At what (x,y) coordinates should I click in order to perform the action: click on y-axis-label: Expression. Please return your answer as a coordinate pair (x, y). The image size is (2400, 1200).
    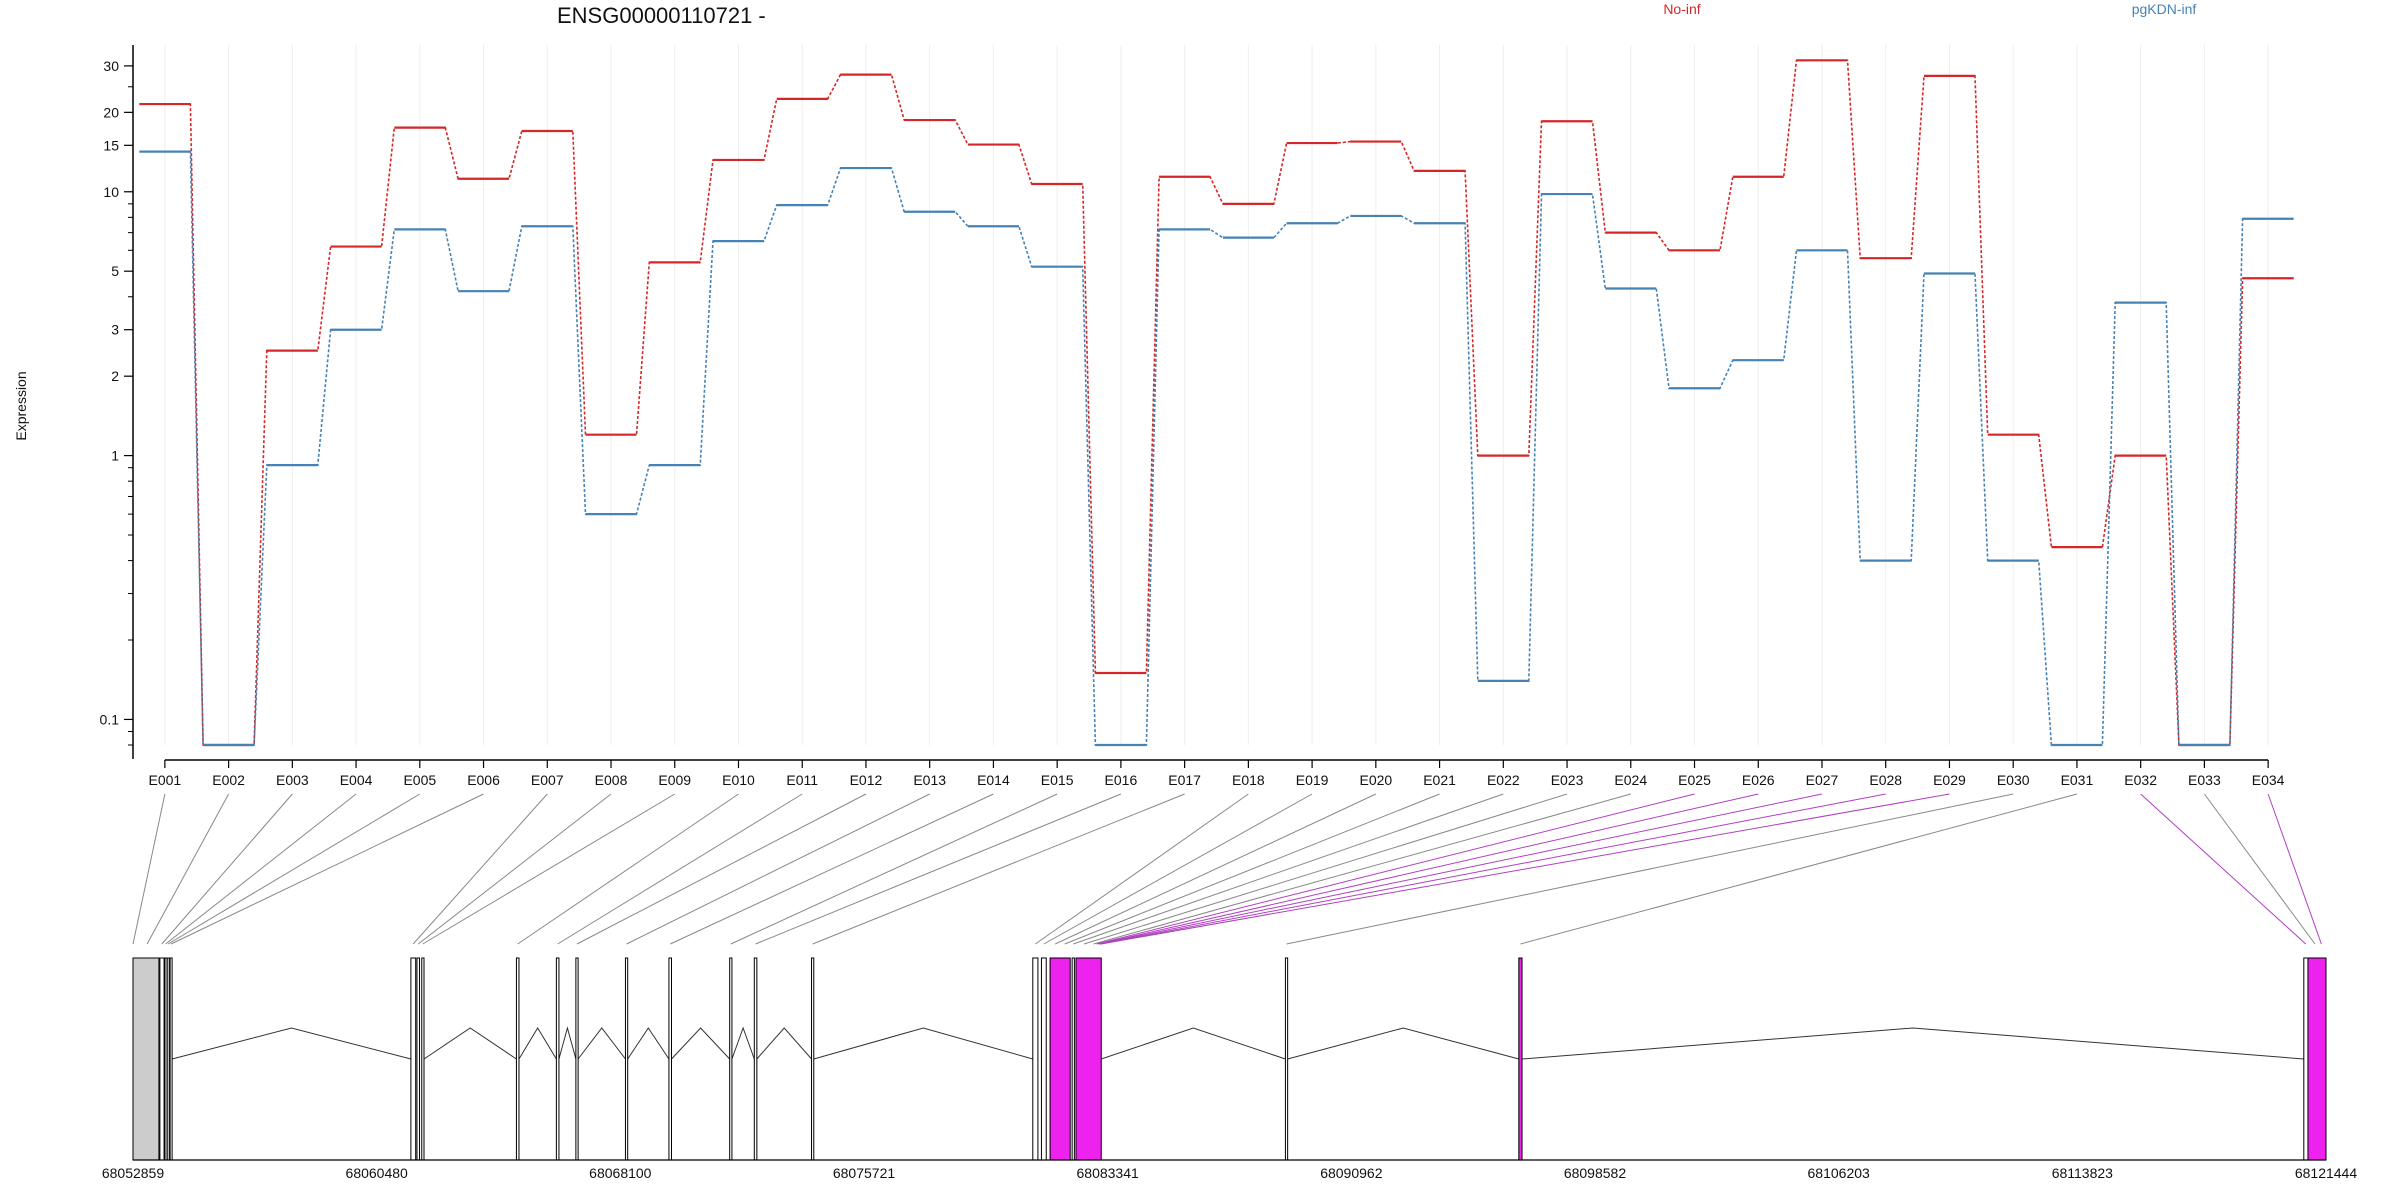
    Looking at the image, I should click on (21, 405).